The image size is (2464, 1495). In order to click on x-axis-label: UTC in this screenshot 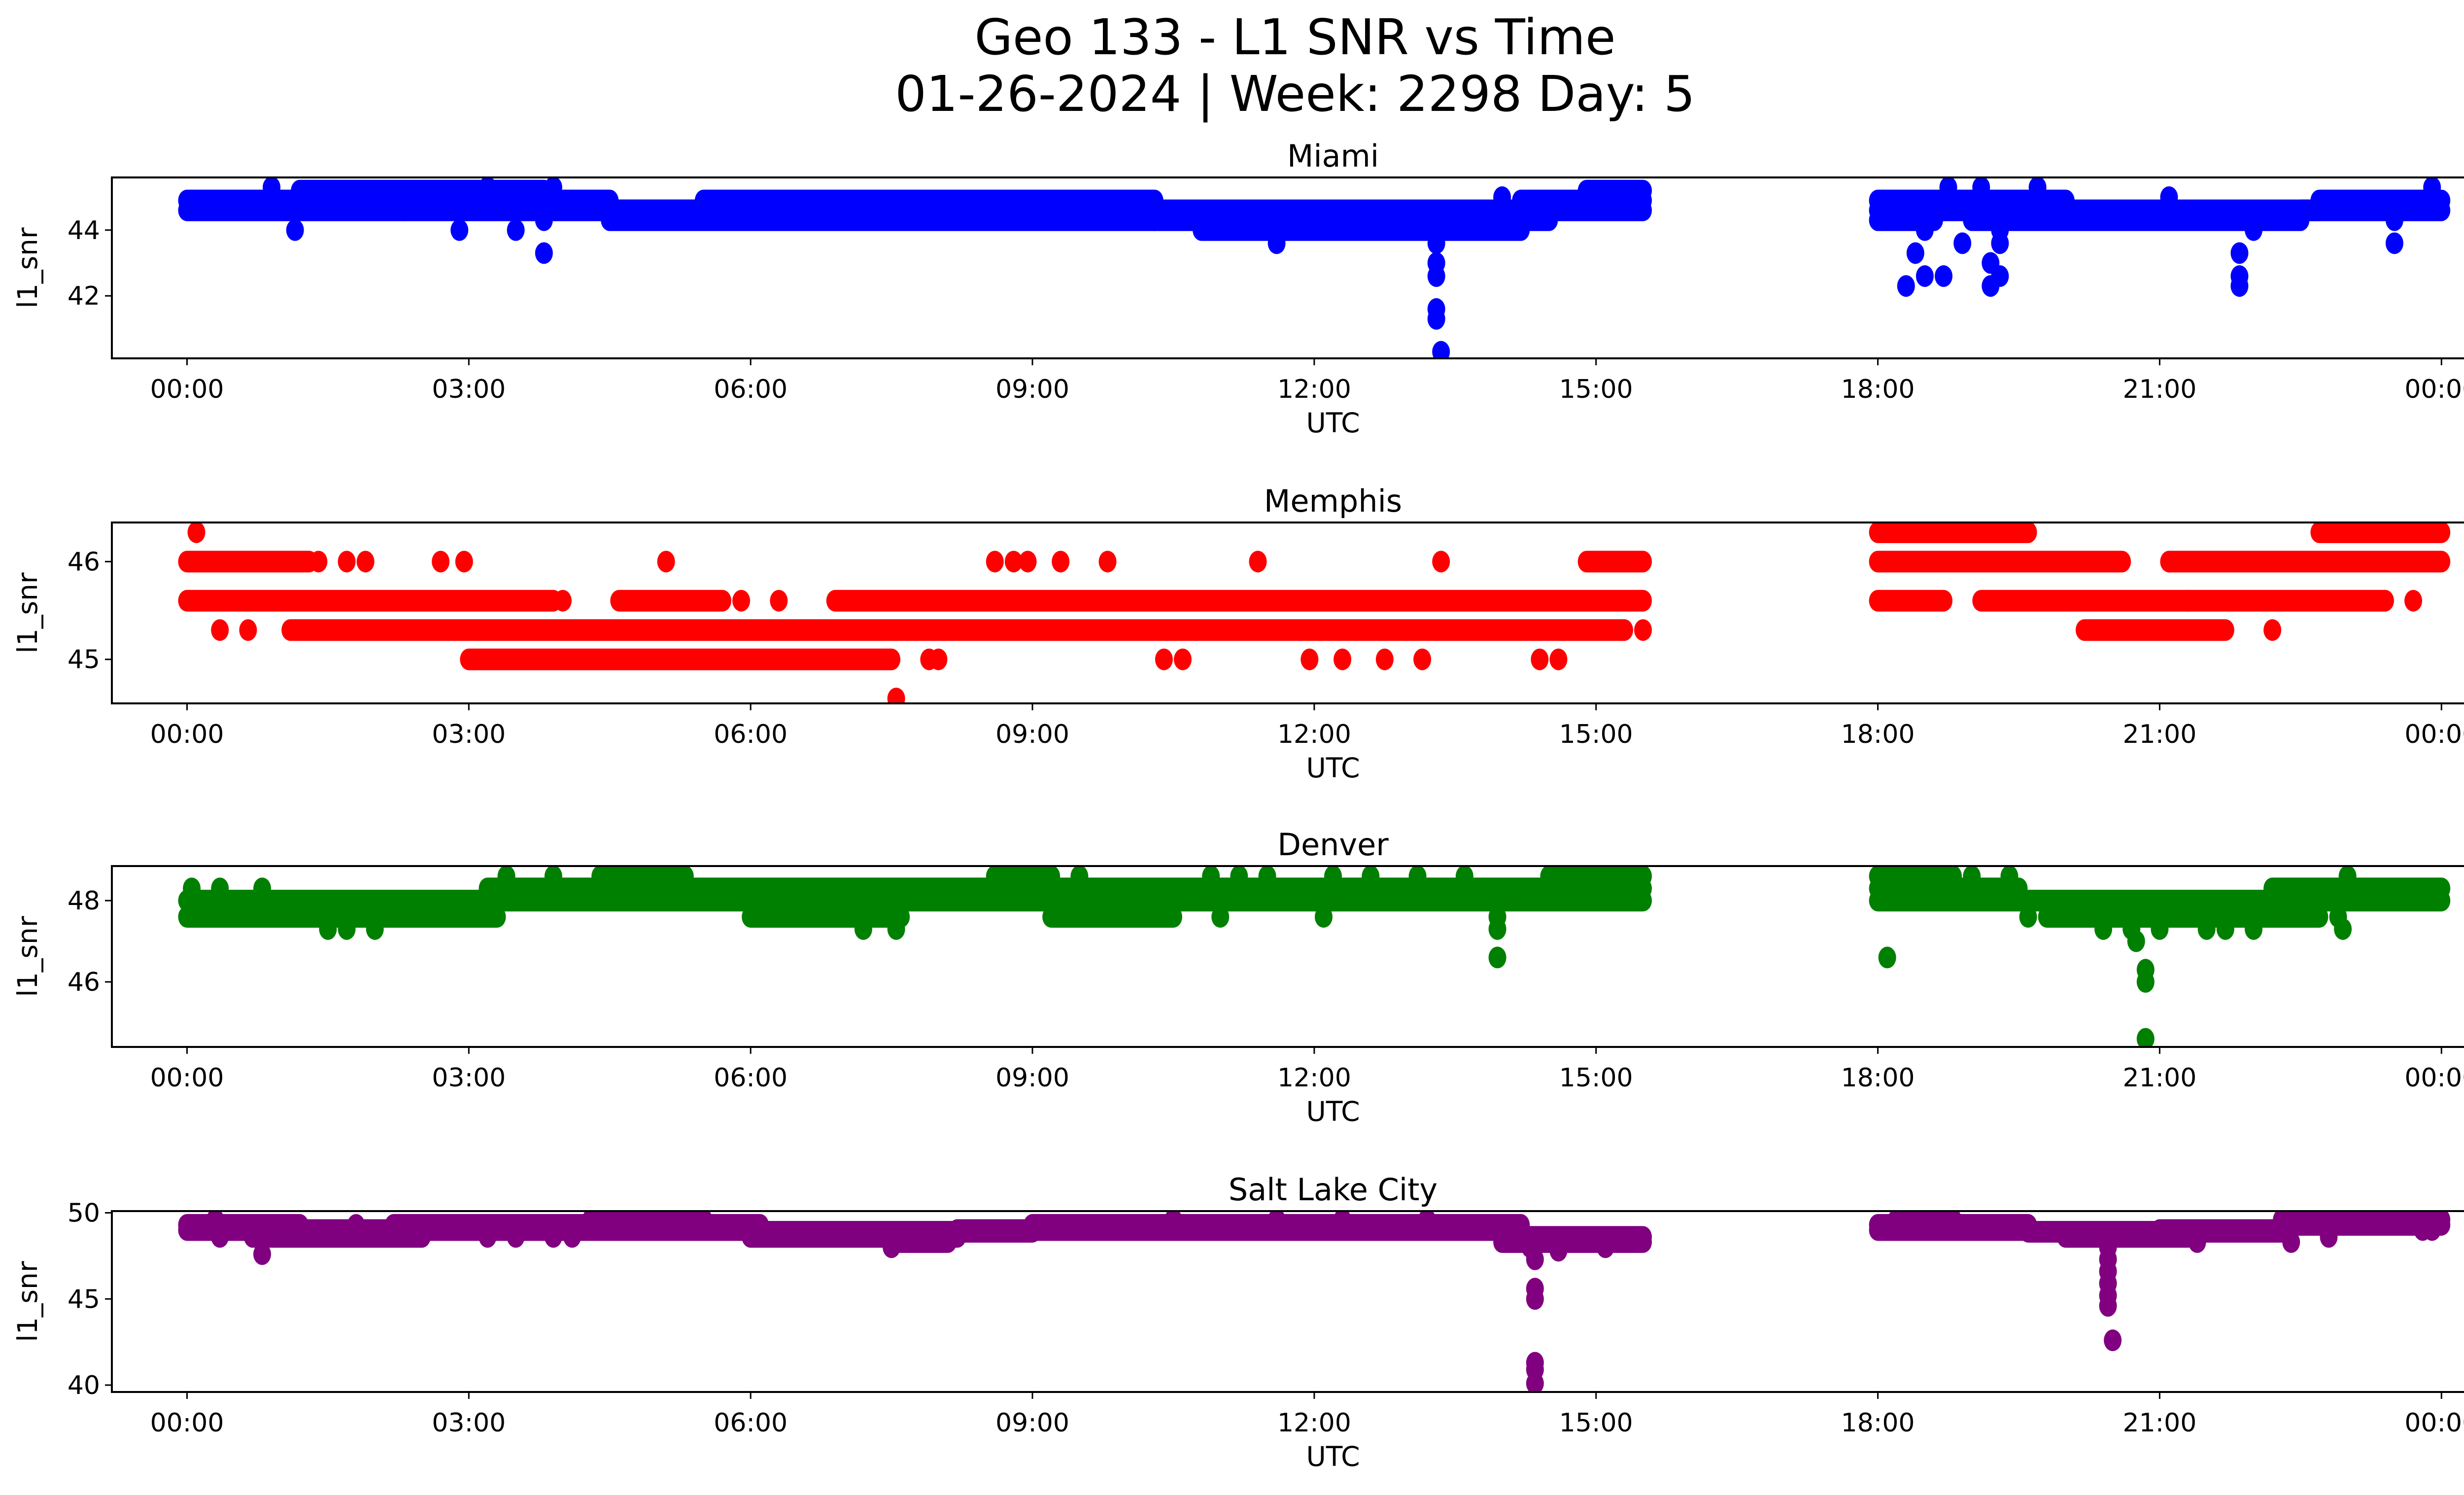, I will do `click(1333, 423)`.